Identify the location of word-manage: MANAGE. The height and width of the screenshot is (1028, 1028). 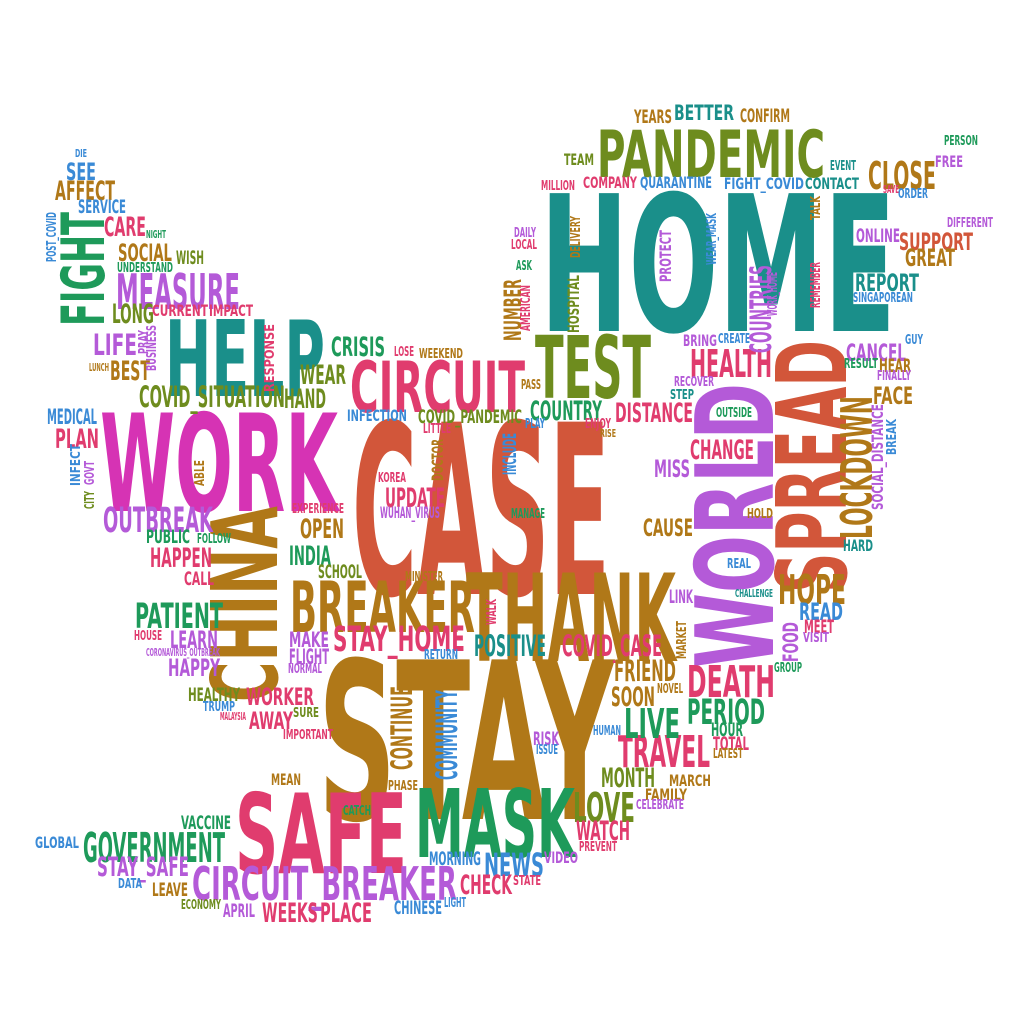
(528, 514).